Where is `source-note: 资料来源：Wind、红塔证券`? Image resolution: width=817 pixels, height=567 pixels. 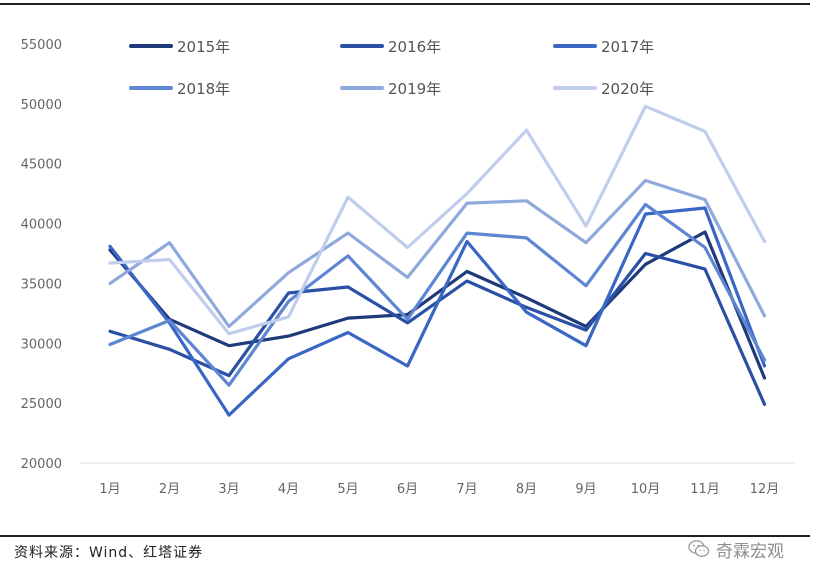
source-note: 资料来源：Wind、红塔证券 is located at coordinates (109, 553).